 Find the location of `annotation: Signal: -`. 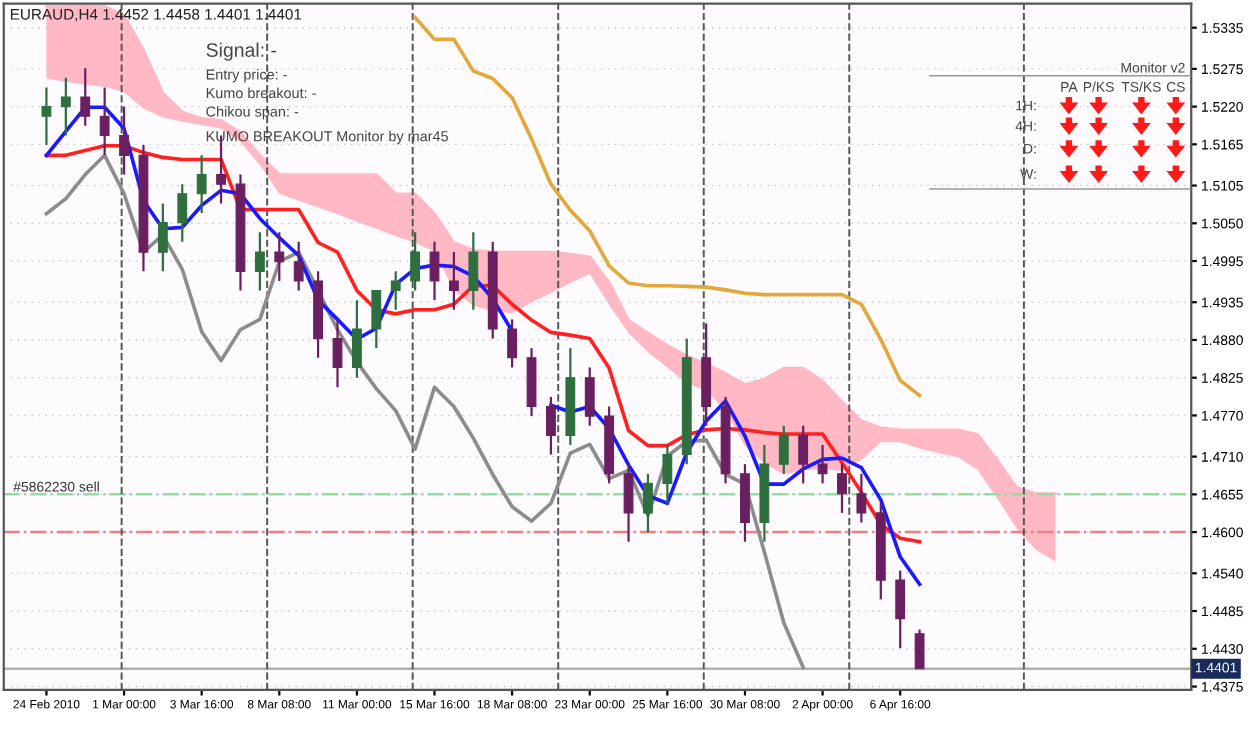

annotation: Signal: - is located at coordinates (241, 51).